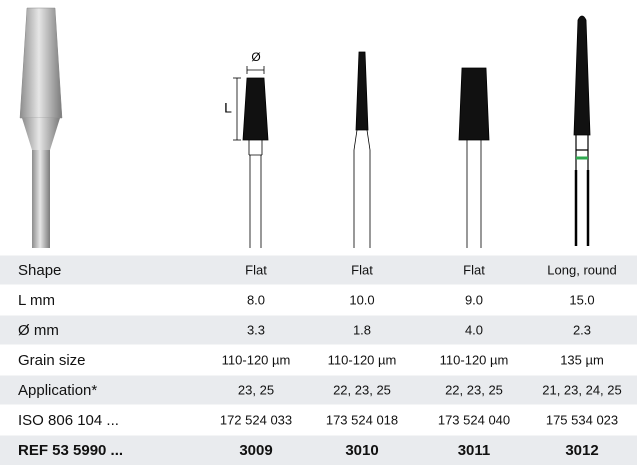 The width and height of the screenshot is (637, 465). What do you see at coordinates (256, 329) in the screenshot?
I see `cell: 3.3` at bounding box center [256, 329].